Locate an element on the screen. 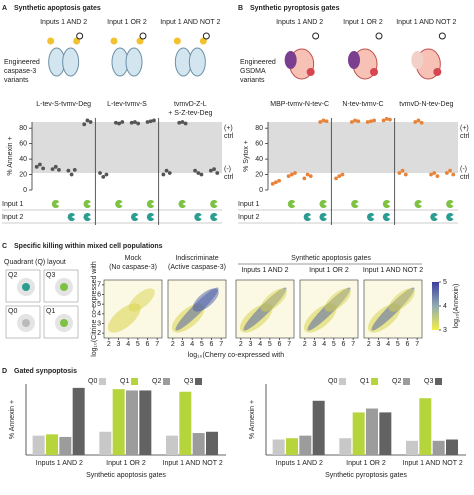 The image size is (474, 495). x-axis-title: Synthetic apoptosis gates is located at coordinates (126, 475).